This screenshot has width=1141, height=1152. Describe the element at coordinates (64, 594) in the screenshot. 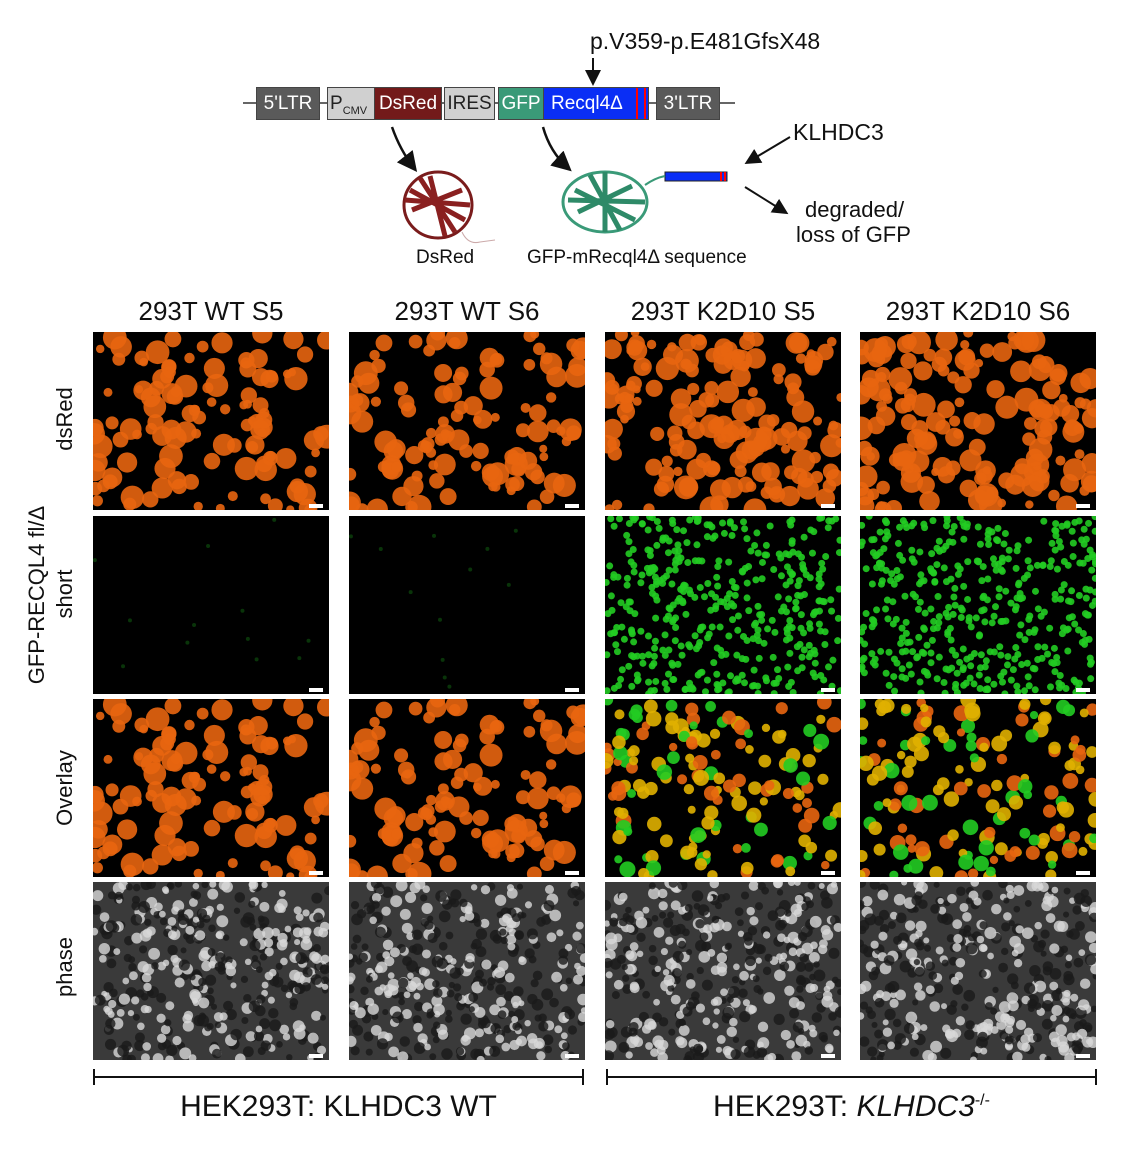

I see `row-label: short` at that location.